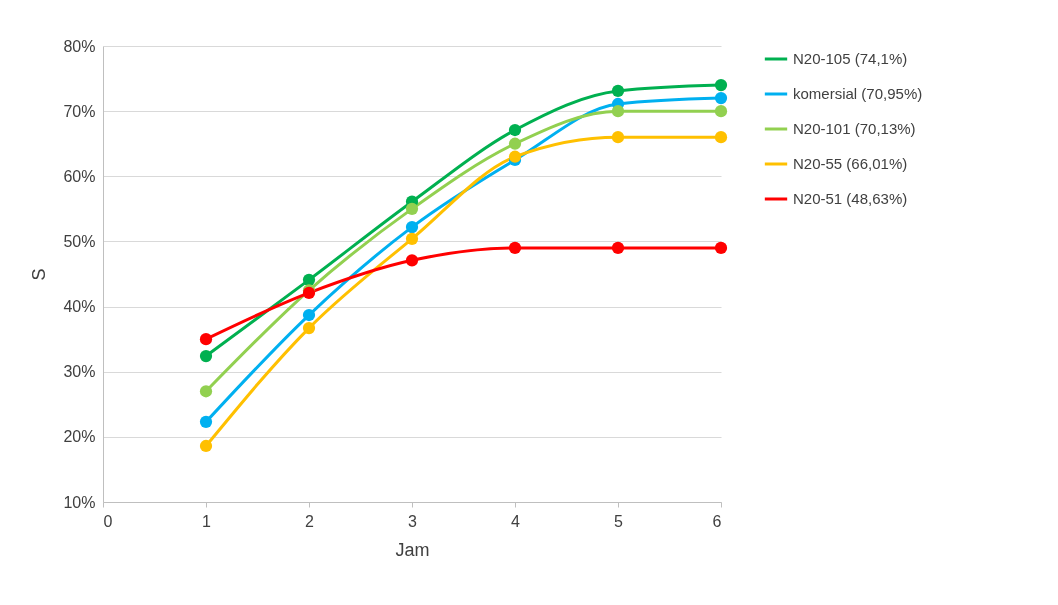 This screenshot has width=1058, height=605. I want to click on legend-label: N20-101 (70,13%), so click(854, 128).